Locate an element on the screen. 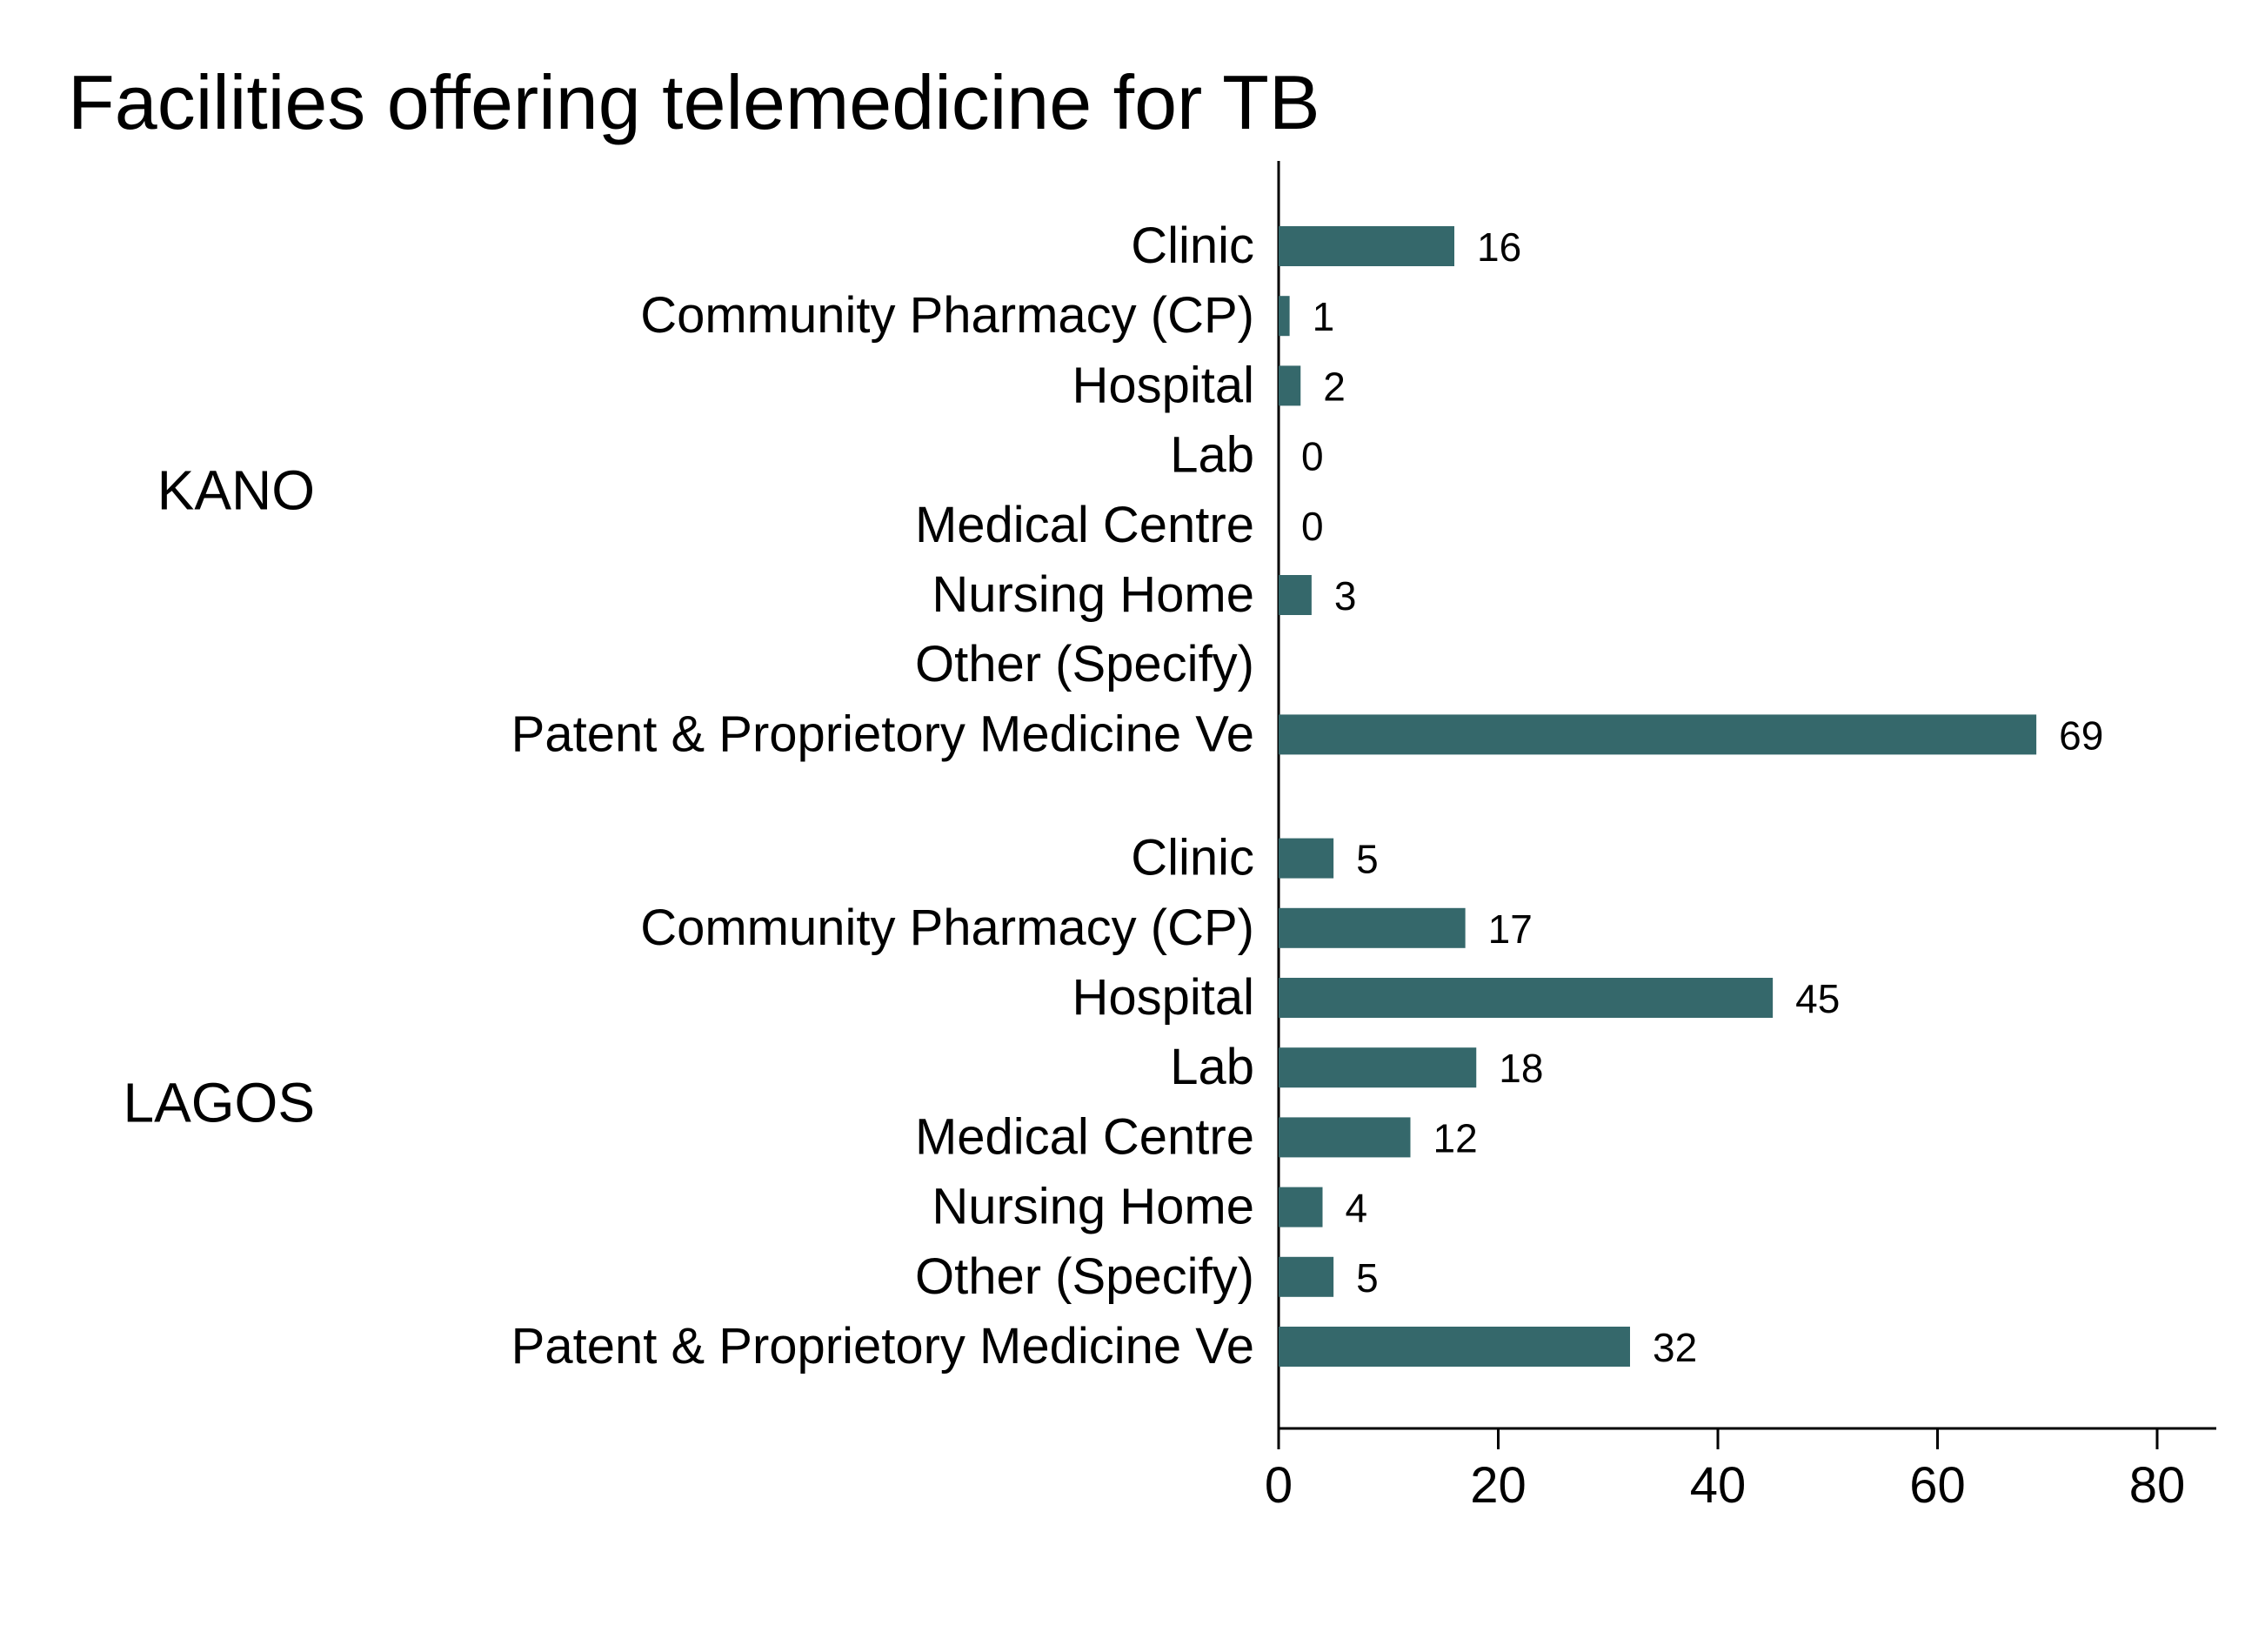 This screenshot has height=1652, width=2265. data-label: 17 is located at coordinates (1510, 929).